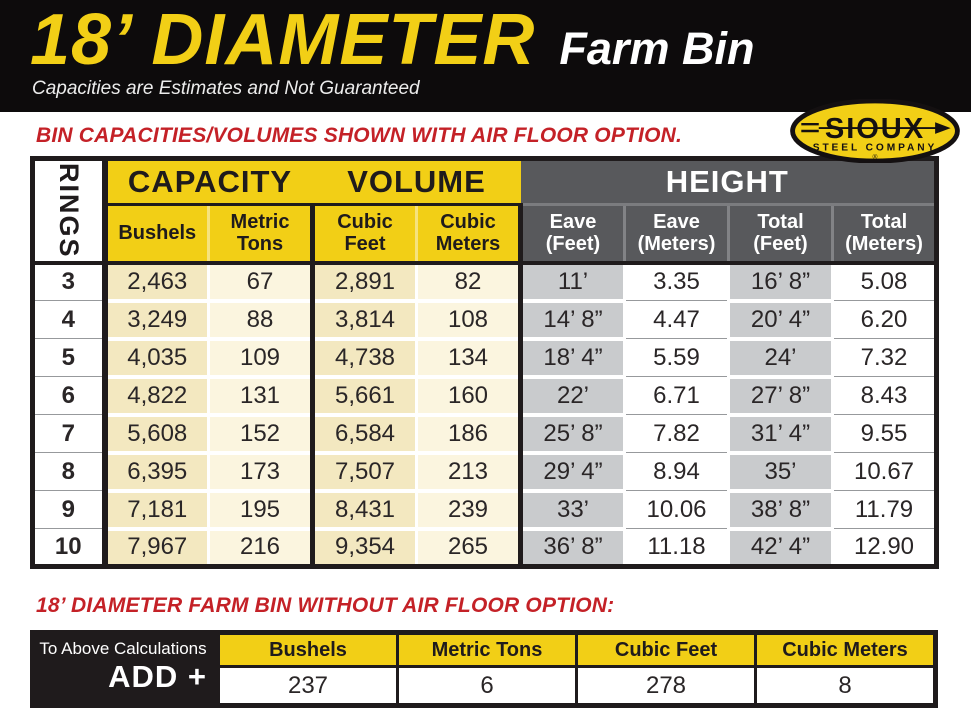 This screenshot has width=971, height=726. What do you see at coordinates (157, 472) in the screenshot?
I see `value-cell: 6,395` at bounding box center [157, 472].